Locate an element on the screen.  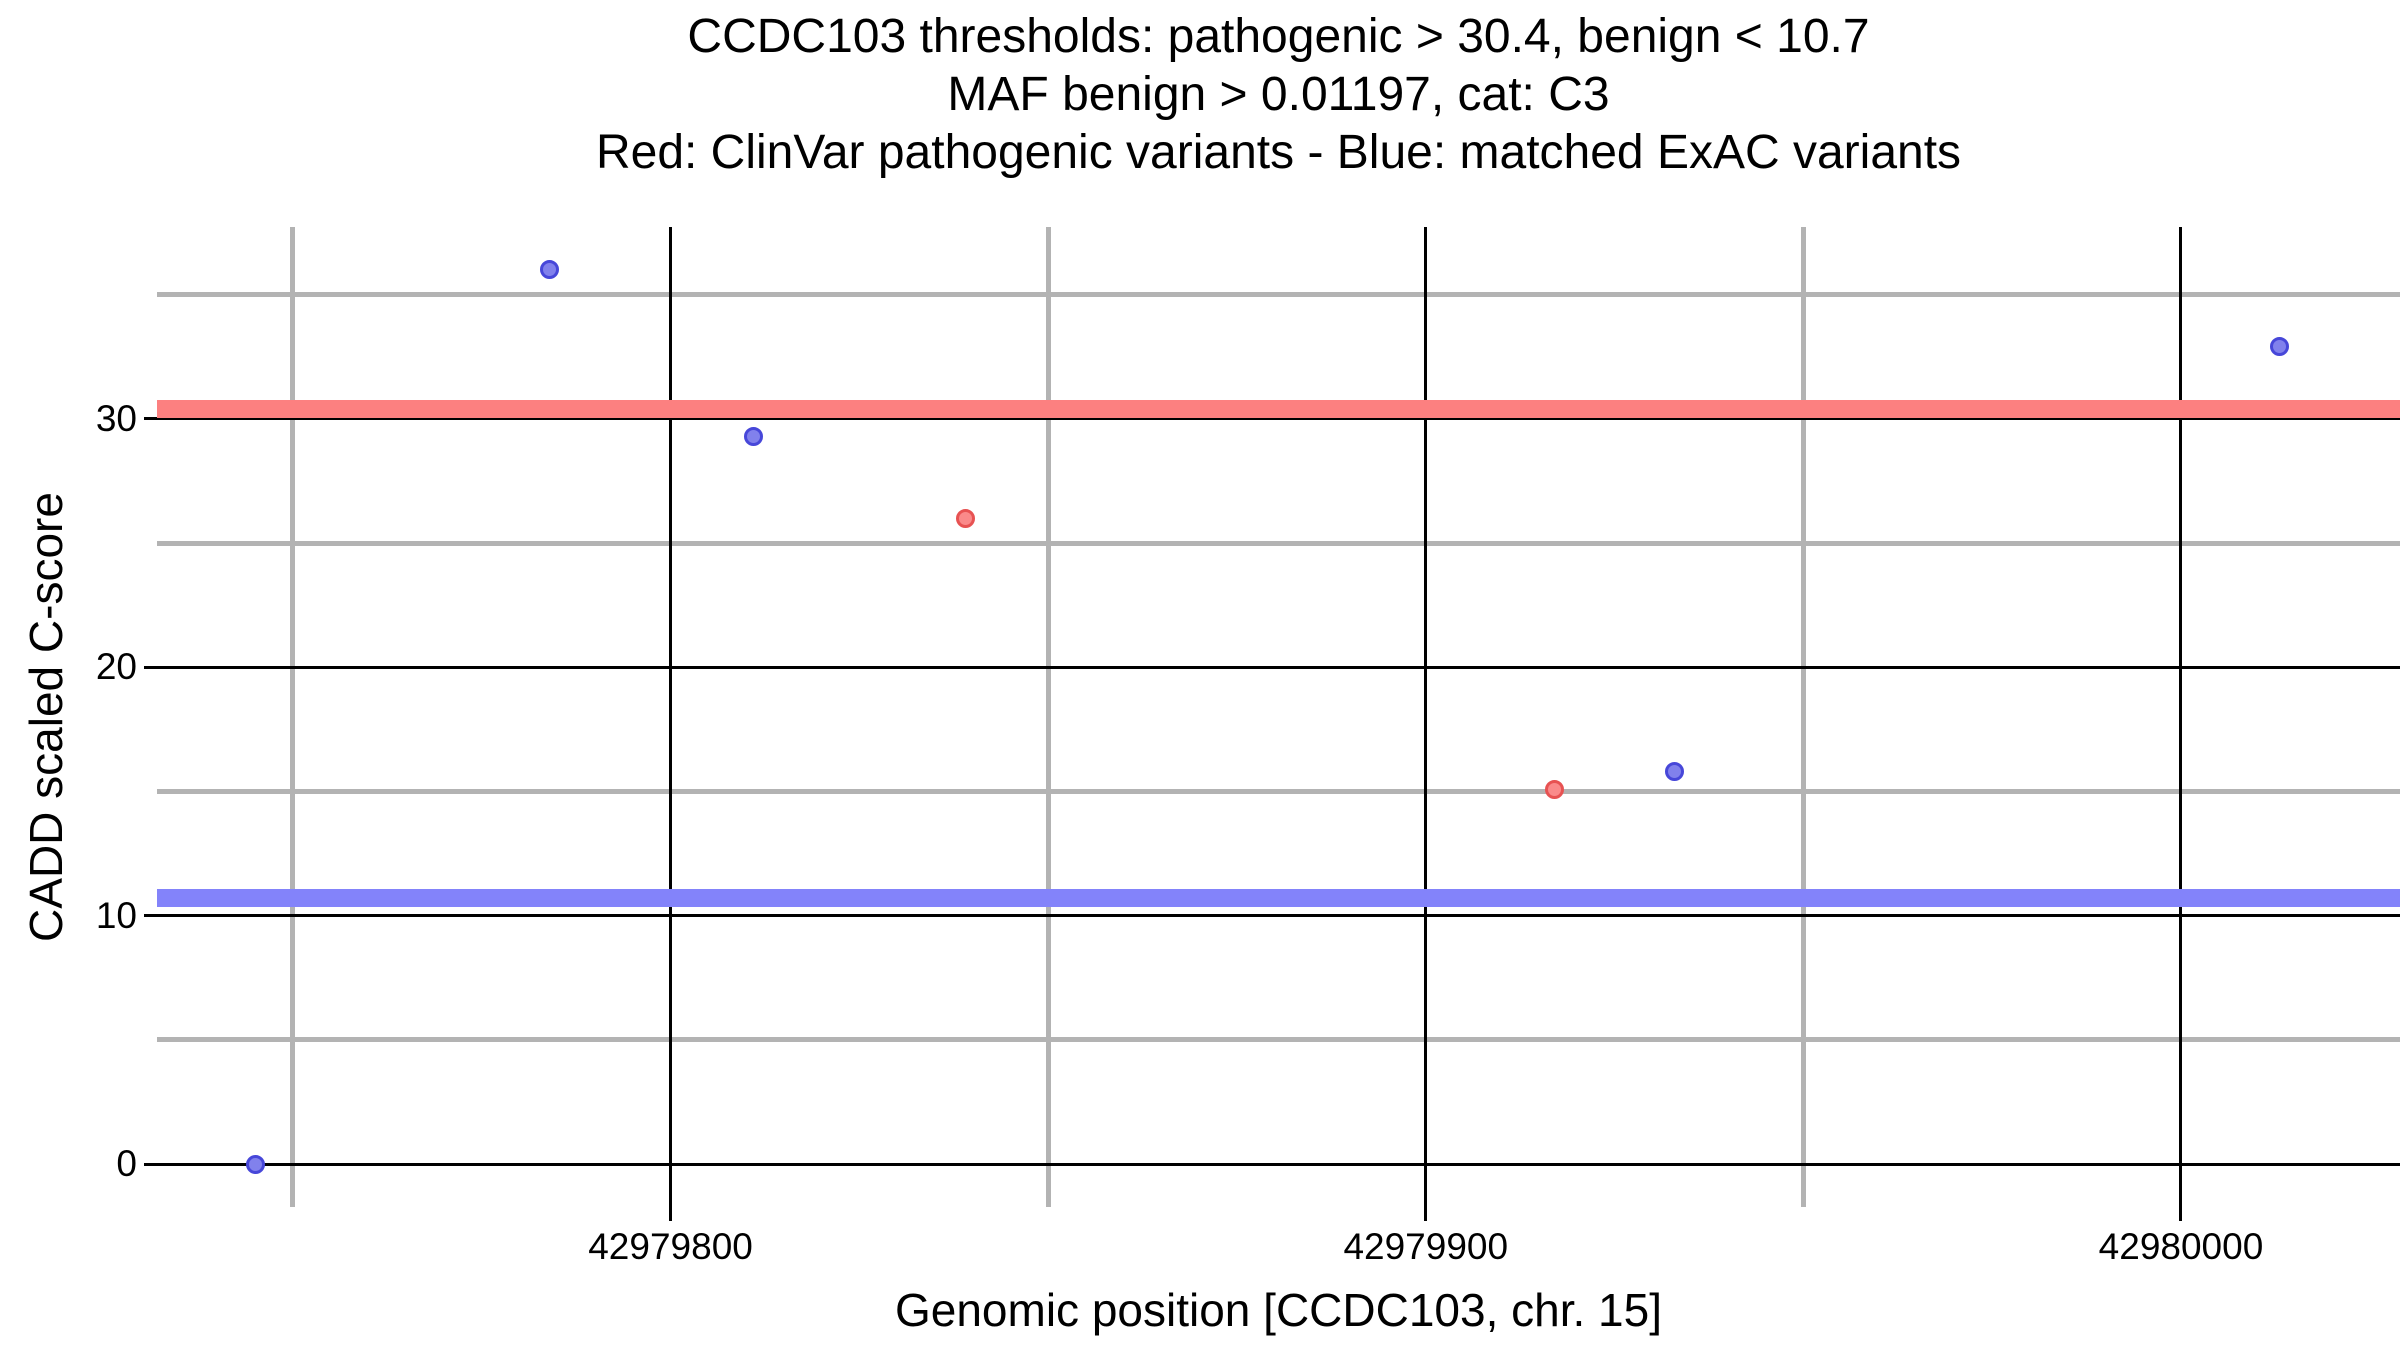
y-tick-label: 30 is located at coordinates (116, 418).